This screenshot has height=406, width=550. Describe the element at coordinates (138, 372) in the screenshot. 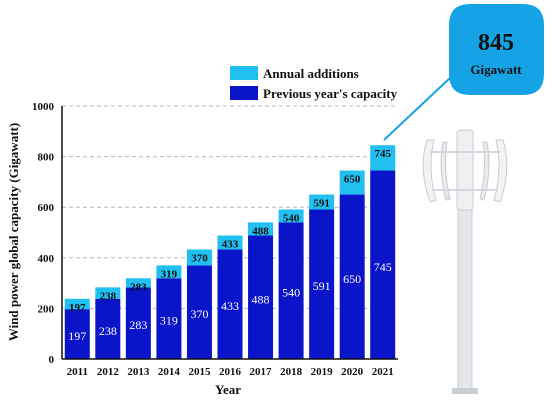

I see `x-tick-label: 2013` at that location.